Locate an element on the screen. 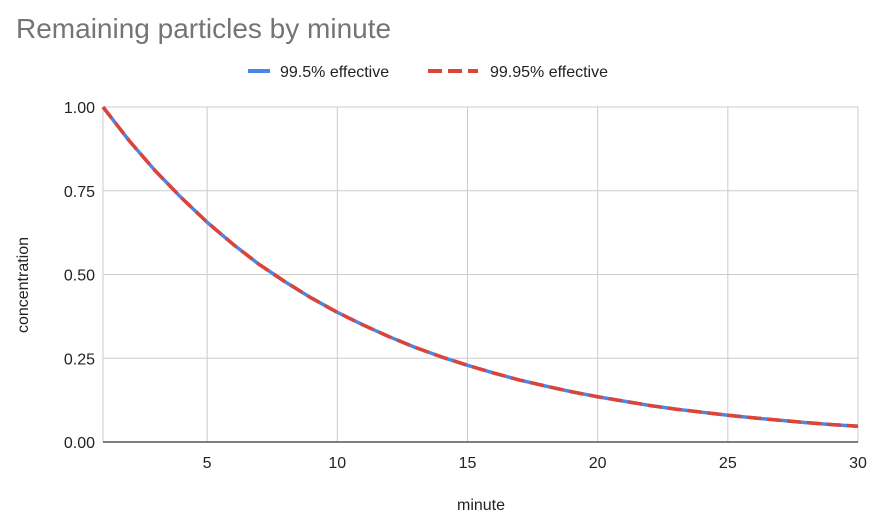  y-tick-label: 1.00 is located at coordinates (79, 108).